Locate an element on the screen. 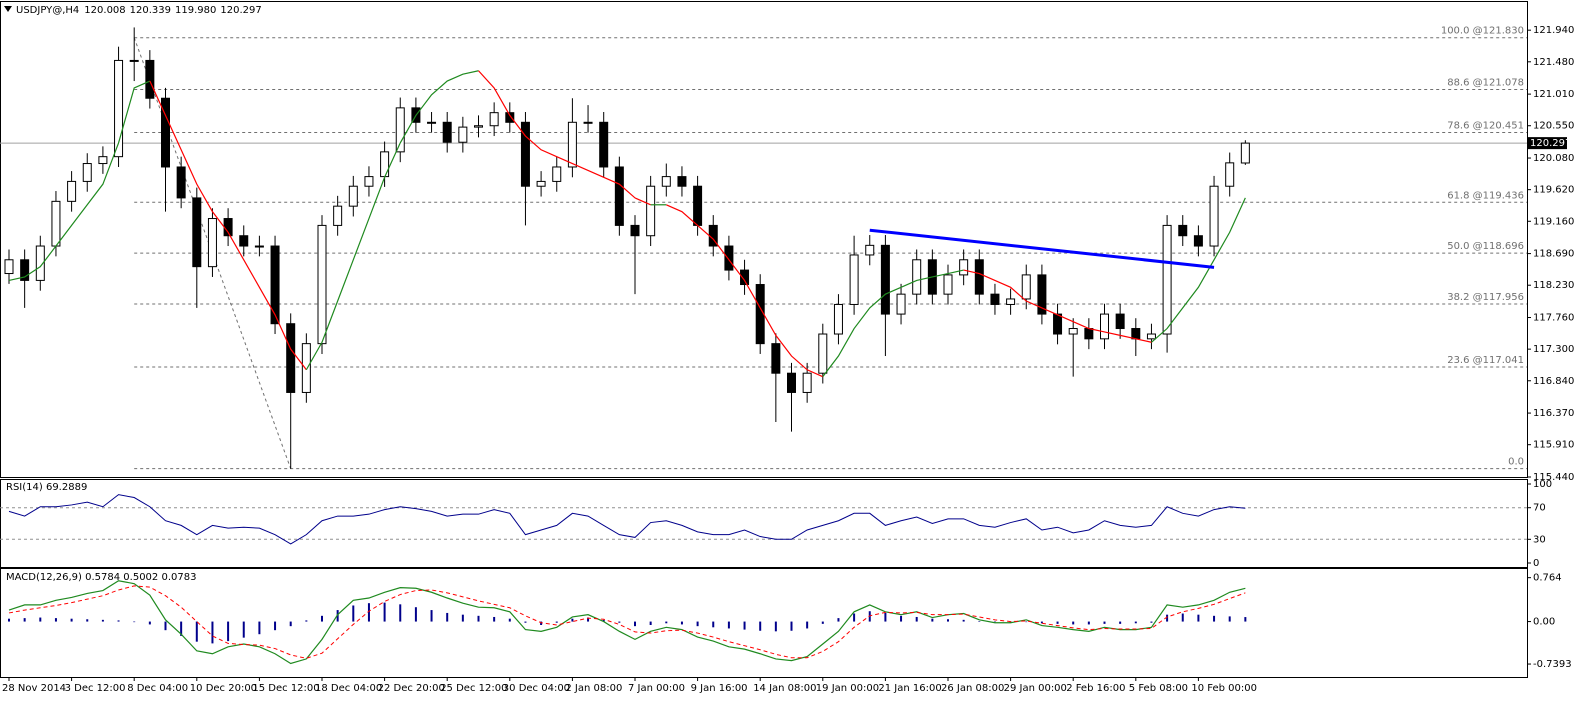 Image resolution: width=1596 pixels, height=705 pixels. y-tick-label: 0 is located at coordinates (1536, 563).